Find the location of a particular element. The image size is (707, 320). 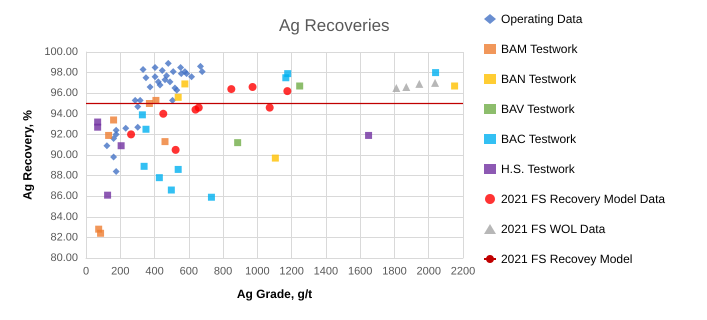

legend-label: Operating Data is located at coordinates (542, 19).